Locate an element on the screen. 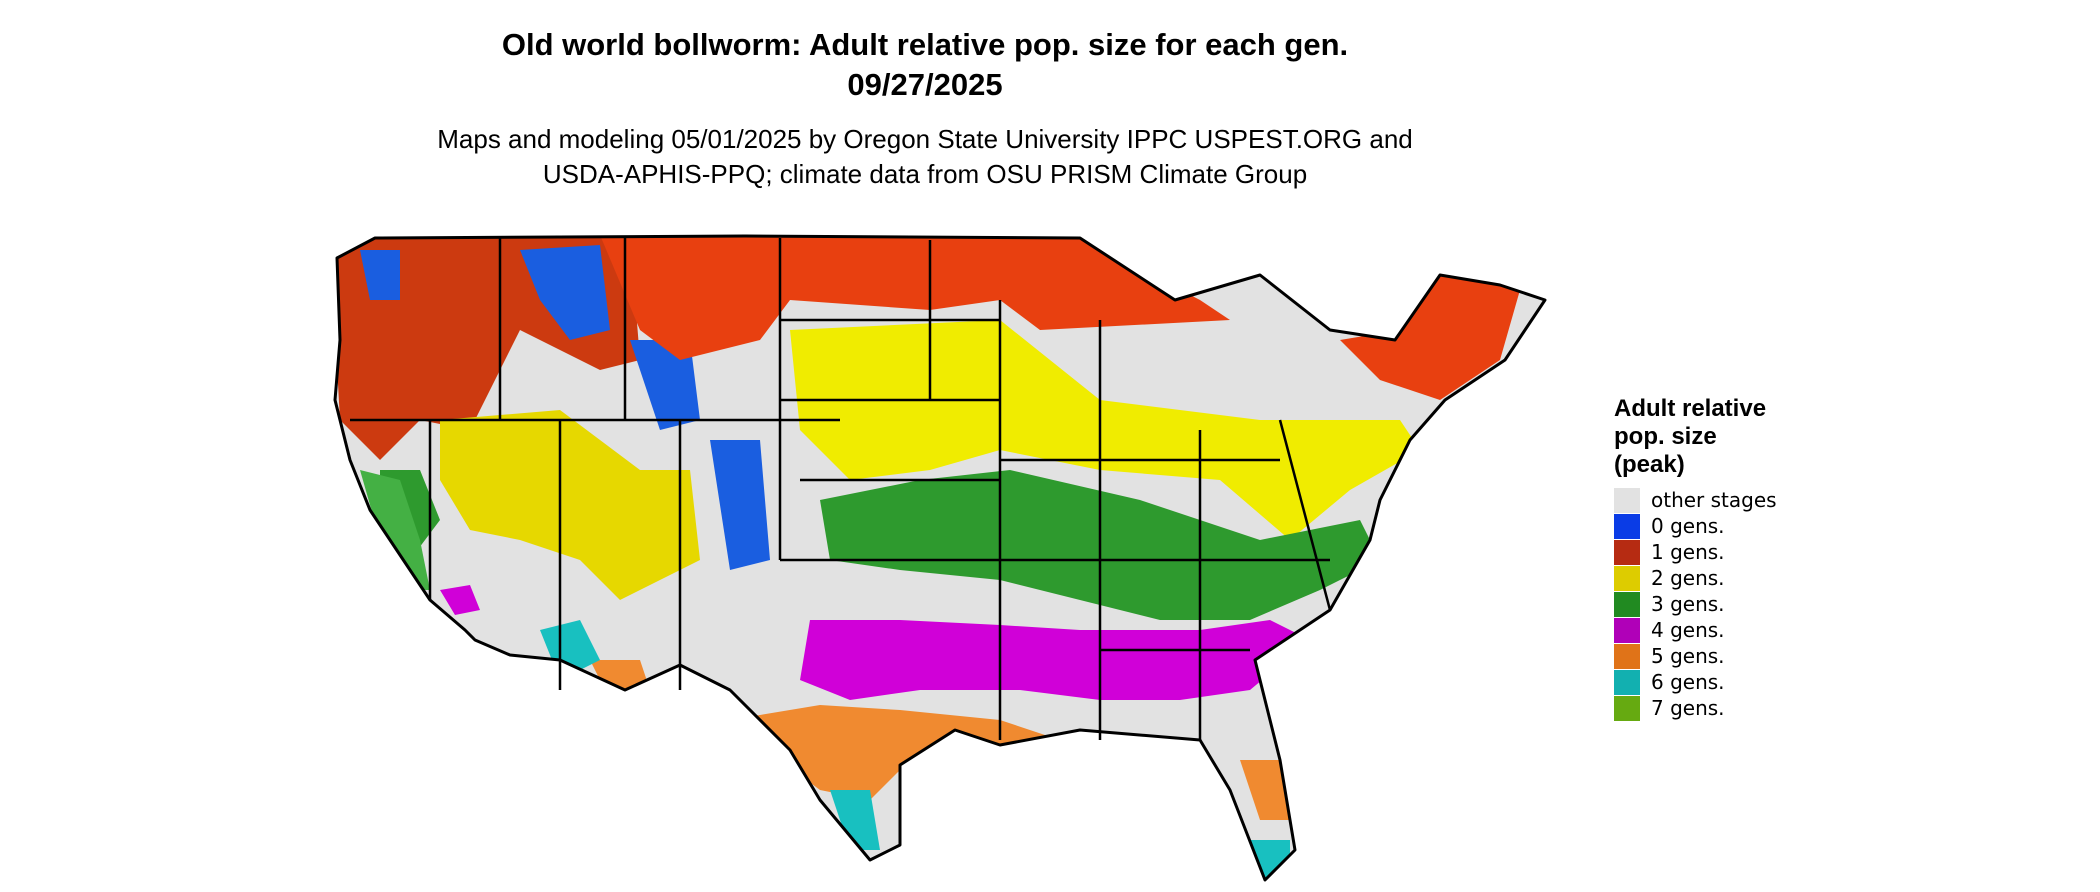  legend-item-7-gens: 7 gens. is located at coordinates (1695, 708).